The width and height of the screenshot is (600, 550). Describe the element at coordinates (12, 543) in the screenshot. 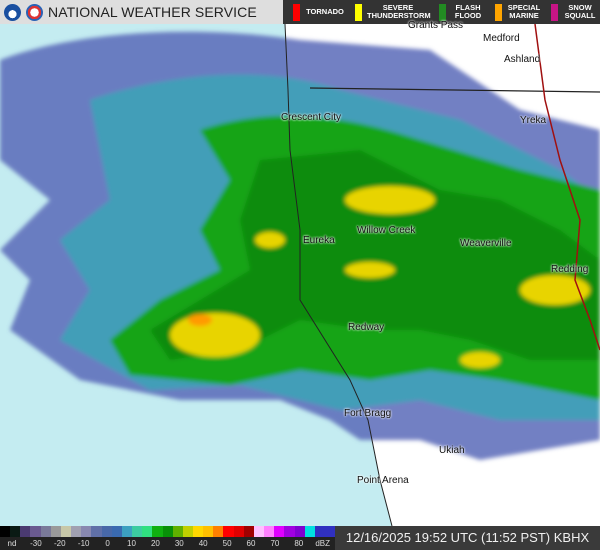

I see `colorbar-label: nd` at that location.